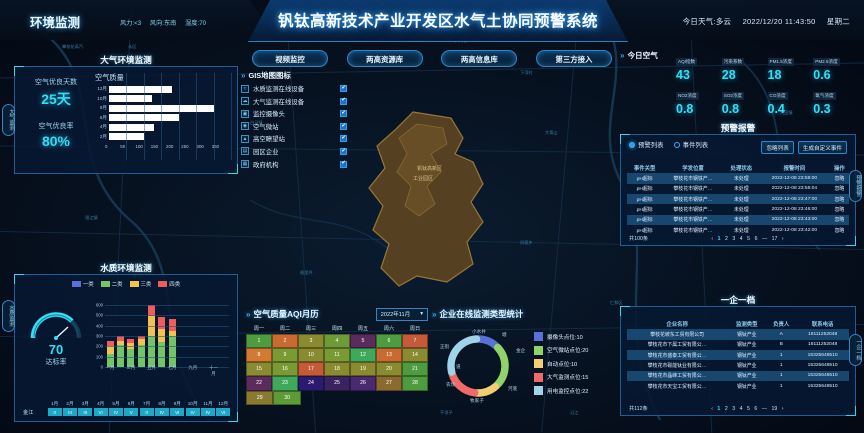  Describe the element at coordinates (285, 340) in the screenshot. I see `calendar-day-cell: 2` at that location.